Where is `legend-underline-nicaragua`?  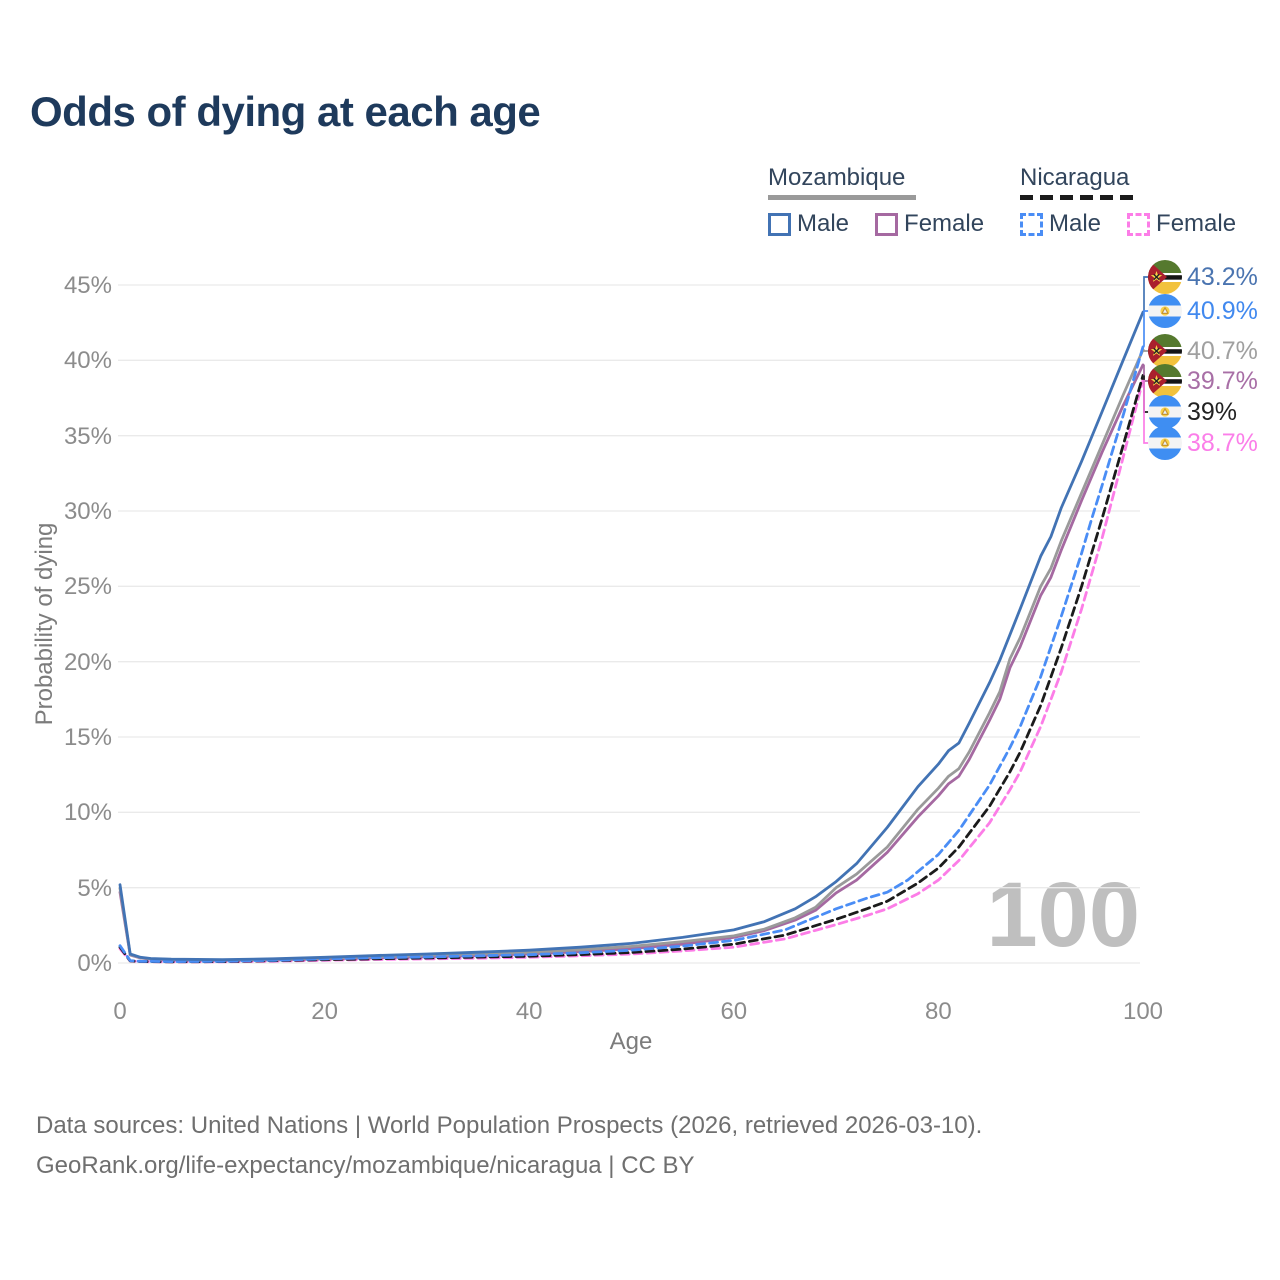
legend-underline-nicaragua is located at coordinates (1077, 197).